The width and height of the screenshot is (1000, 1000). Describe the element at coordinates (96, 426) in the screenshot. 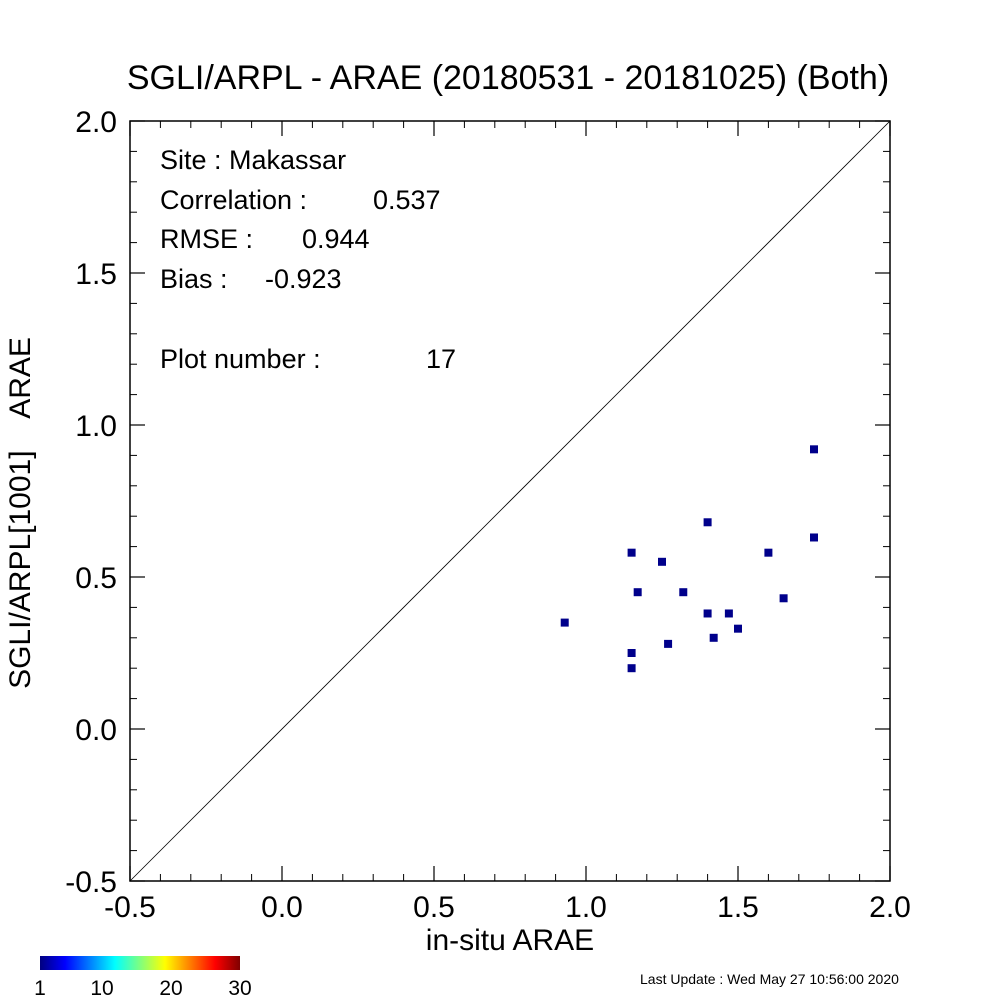

I see `y-tick-label: 1.0` at that location.